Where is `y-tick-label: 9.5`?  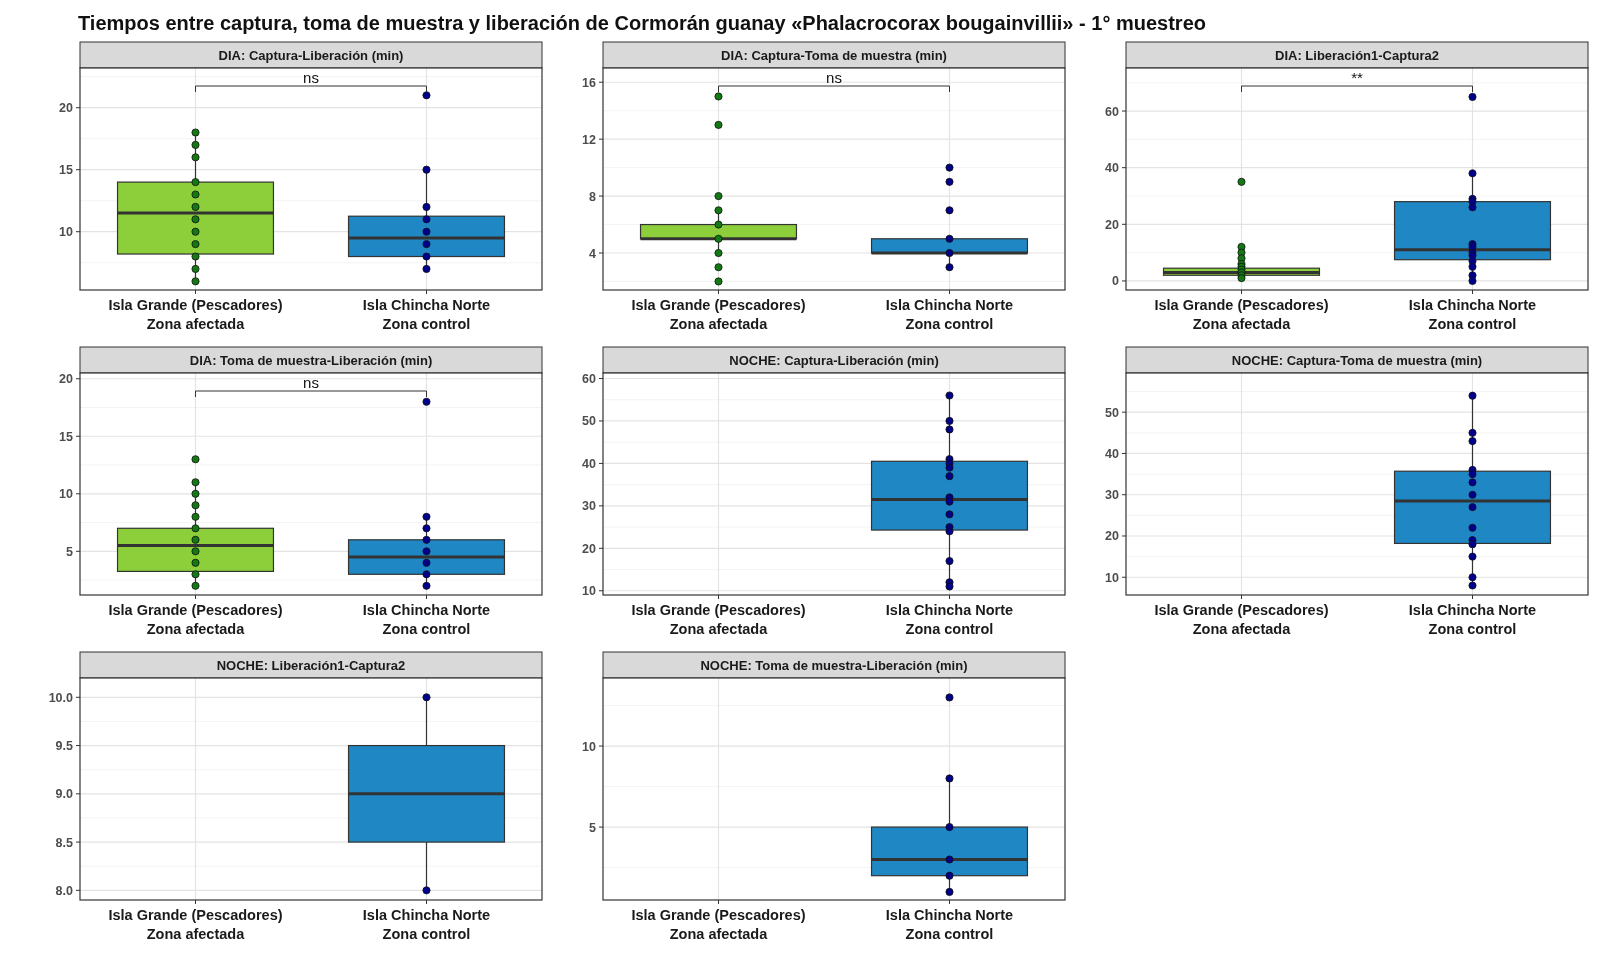 y-tick-label: 9.5 is located at coordinates (64, 746).